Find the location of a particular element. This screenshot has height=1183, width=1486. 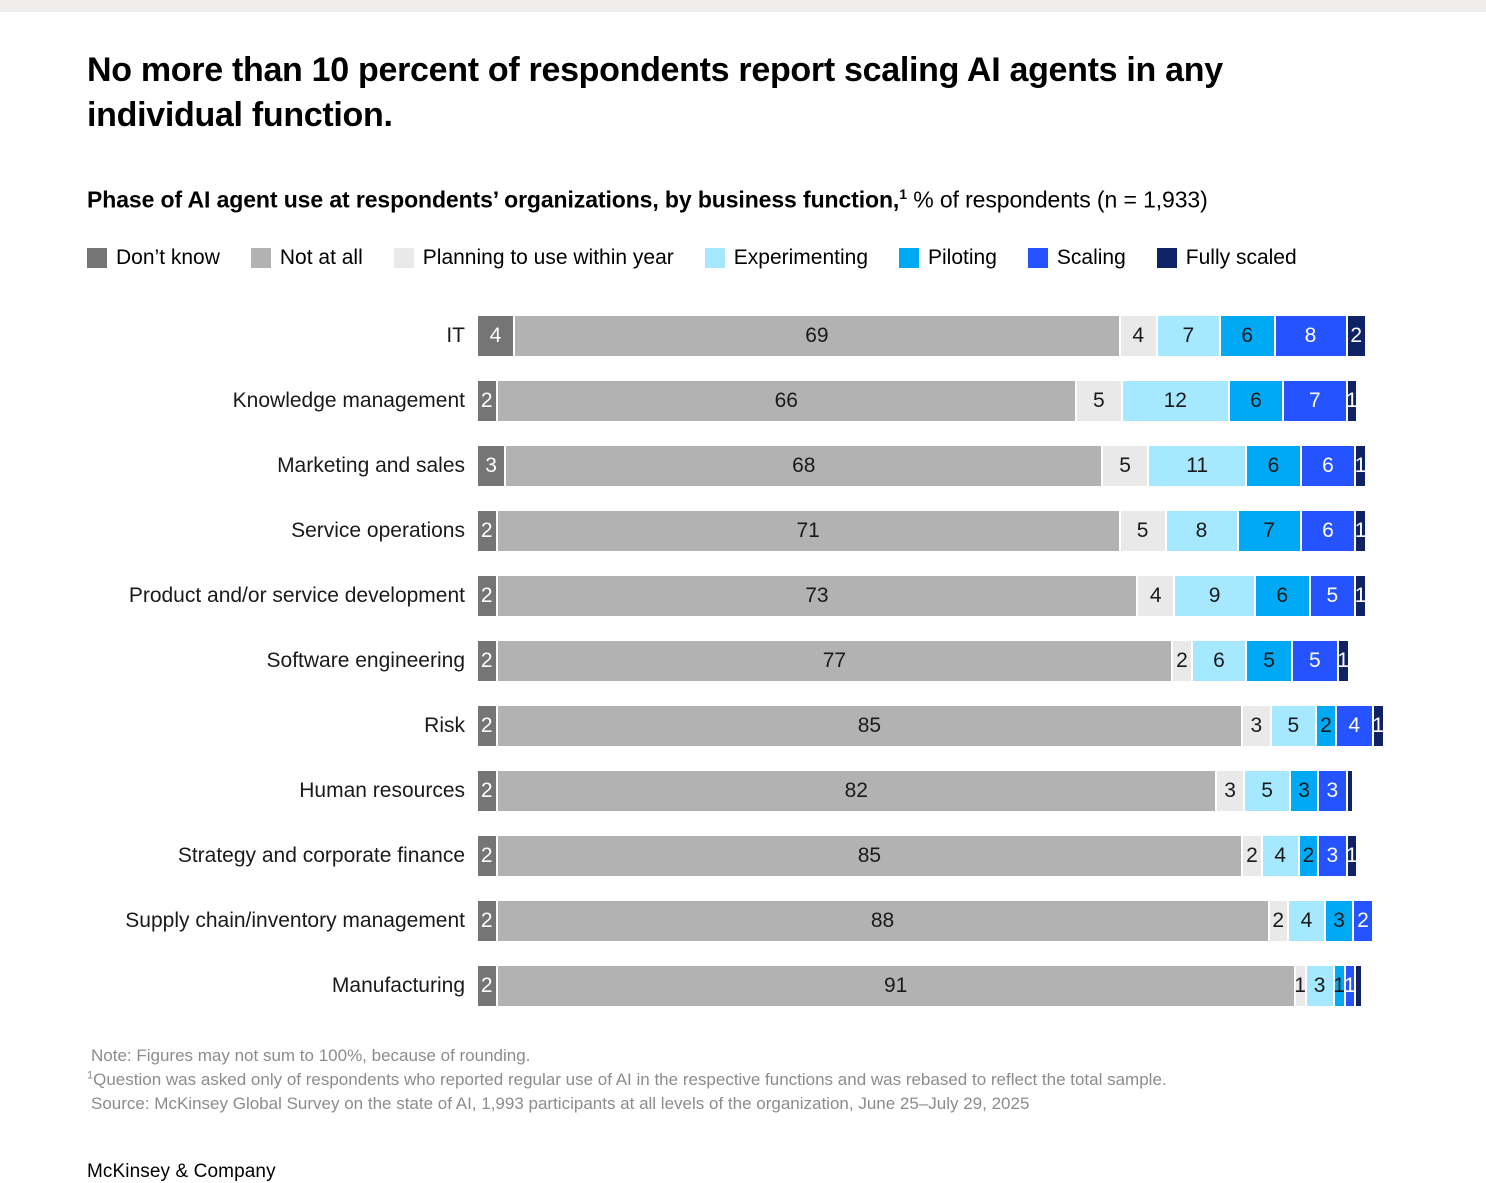

bar-segment: 73 is located at coordinates (817, 596).